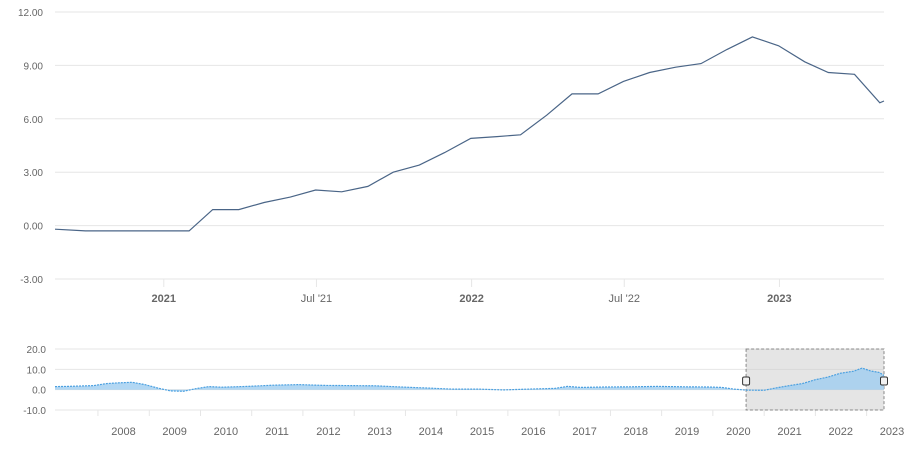  I want to click on navigator-x-tick-label: 2015, so click(482, 432).